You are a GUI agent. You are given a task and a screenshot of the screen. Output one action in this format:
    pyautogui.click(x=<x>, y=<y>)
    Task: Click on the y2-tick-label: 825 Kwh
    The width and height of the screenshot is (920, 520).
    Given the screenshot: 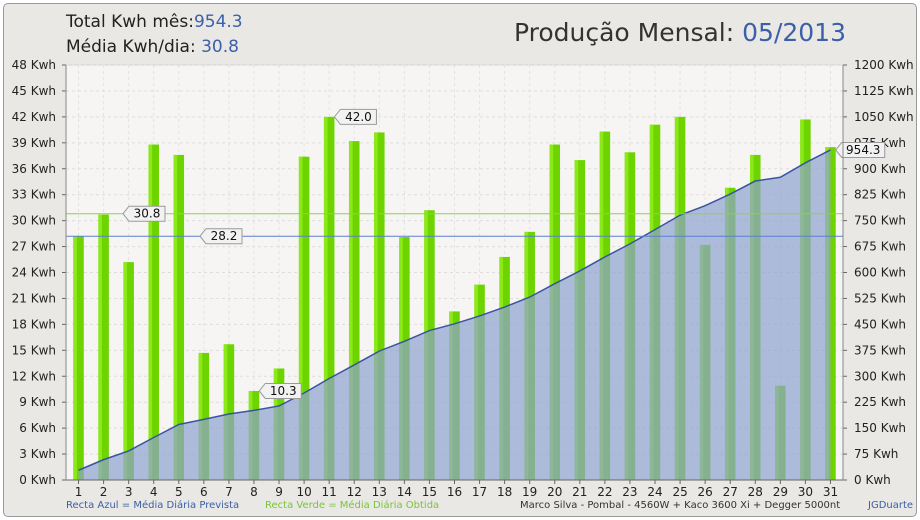 What is the action you would take?
    pyautogui.click(x=880, y=195)
    